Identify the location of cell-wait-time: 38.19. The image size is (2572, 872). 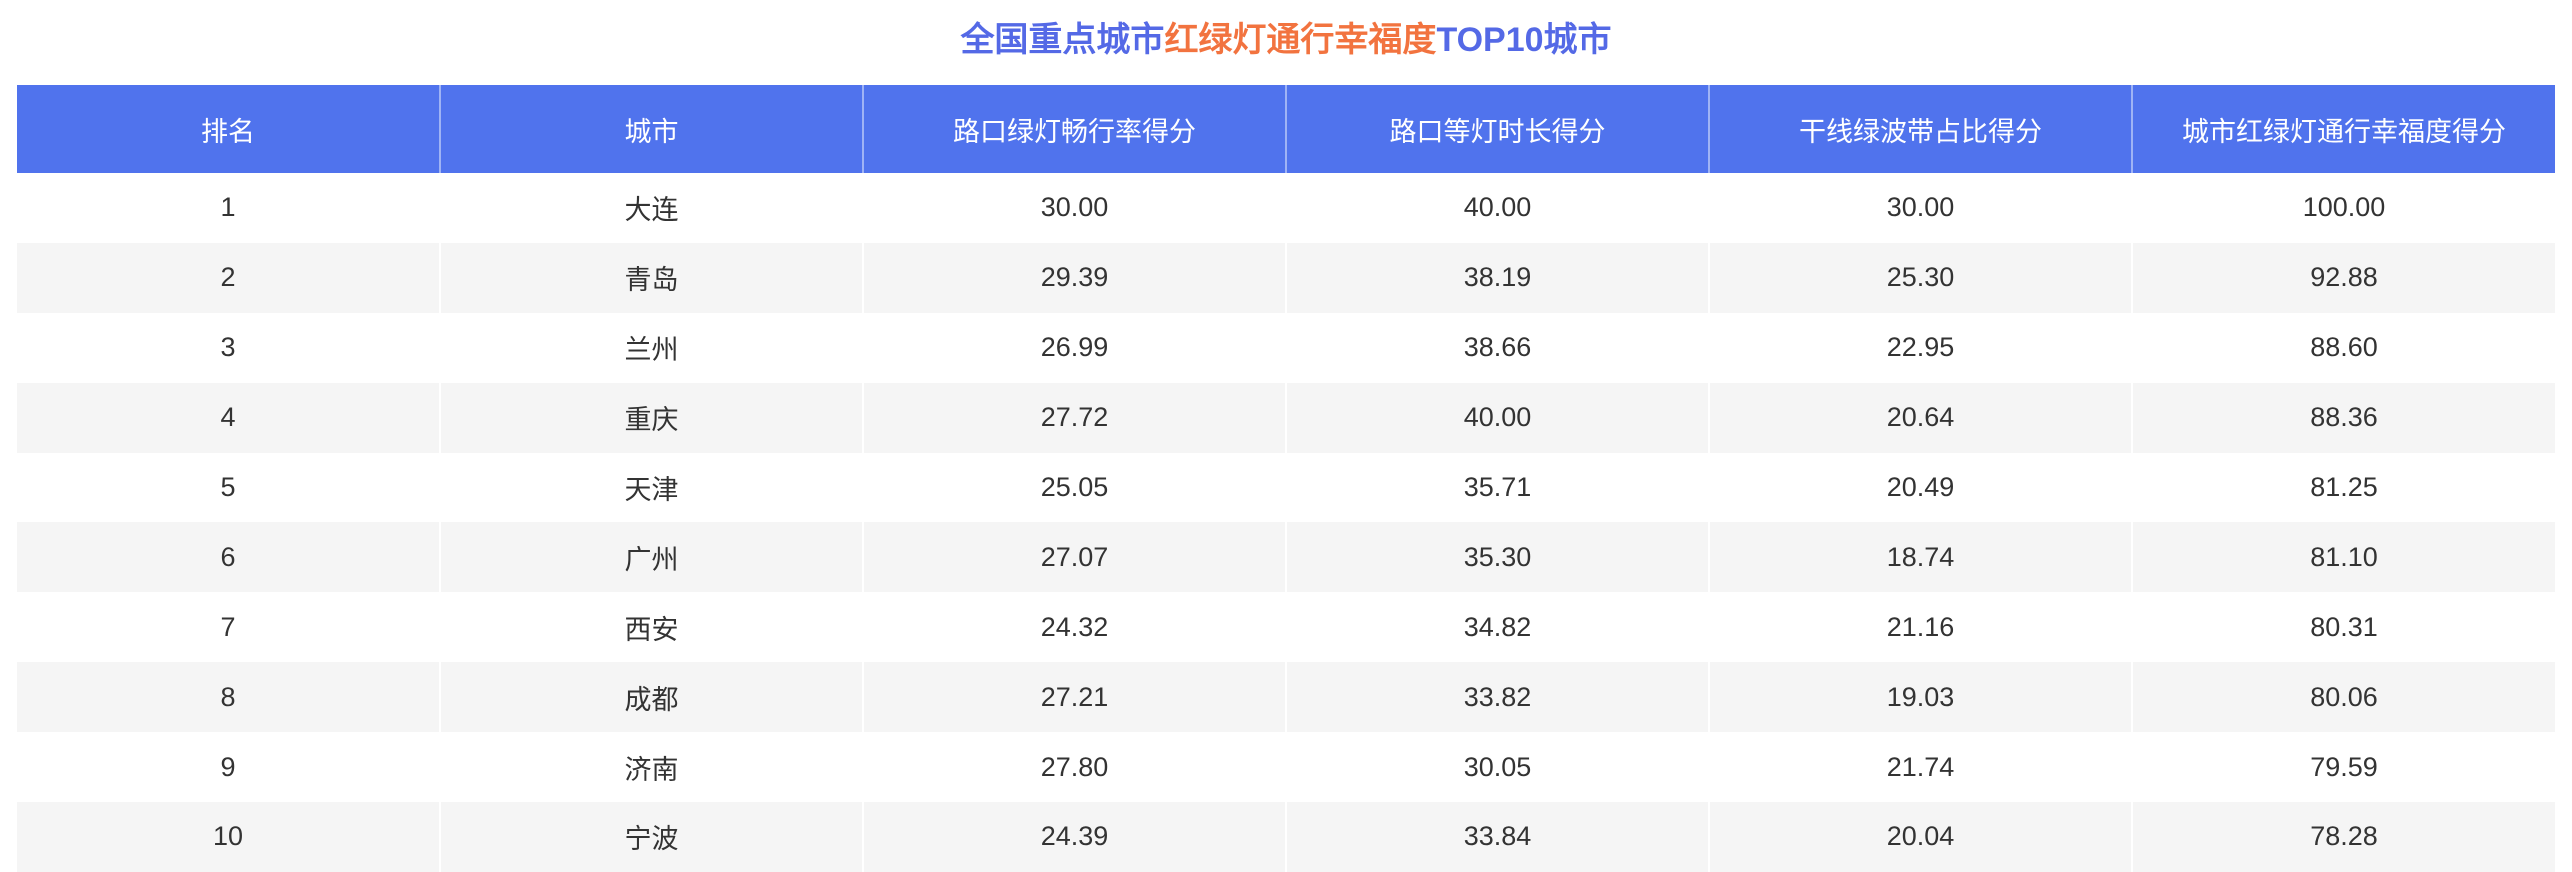
(1498, 277).